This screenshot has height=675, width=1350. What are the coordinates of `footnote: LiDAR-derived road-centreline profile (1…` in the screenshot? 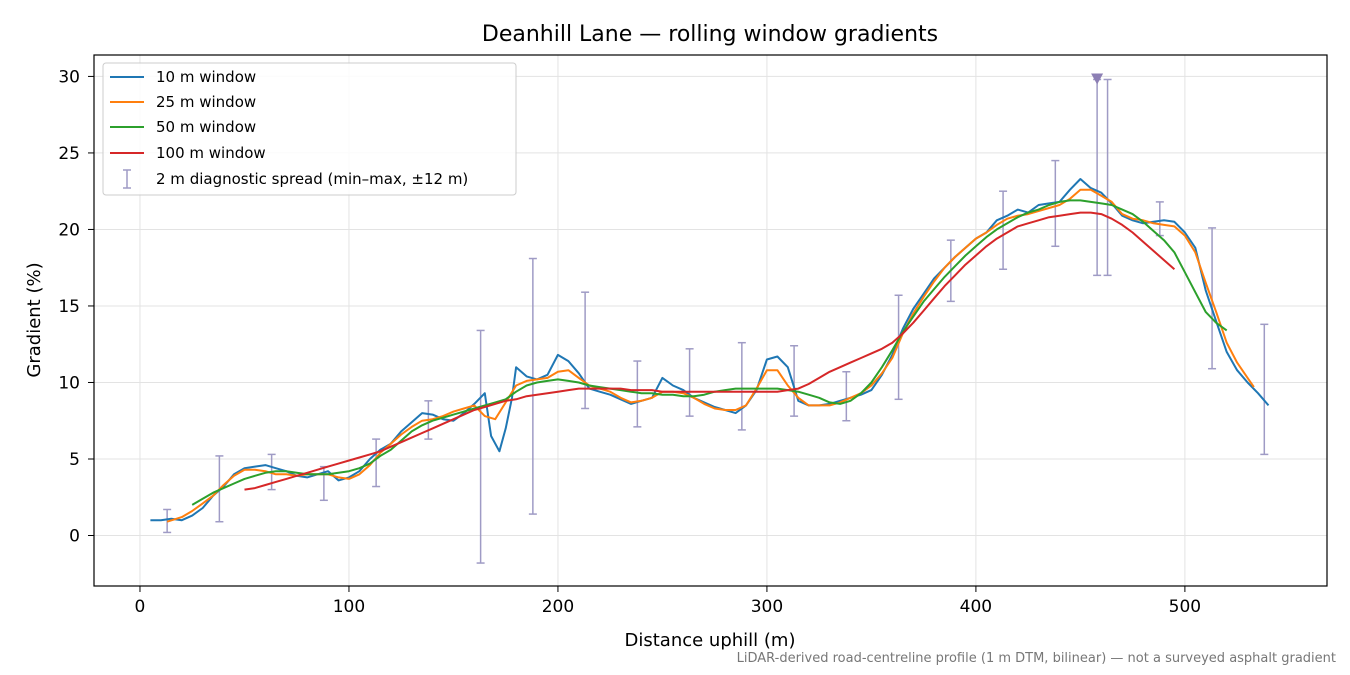 It's located at (1036, 658).